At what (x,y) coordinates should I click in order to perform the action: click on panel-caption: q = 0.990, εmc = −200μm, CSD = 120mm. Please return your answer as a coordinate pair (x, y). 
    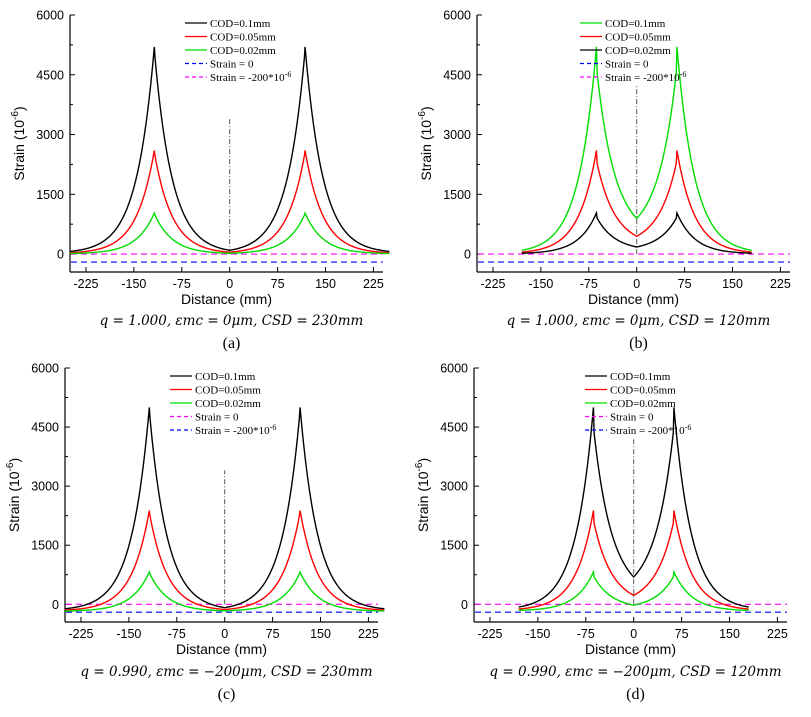
    Looking at the image, I should click on (635, 672).